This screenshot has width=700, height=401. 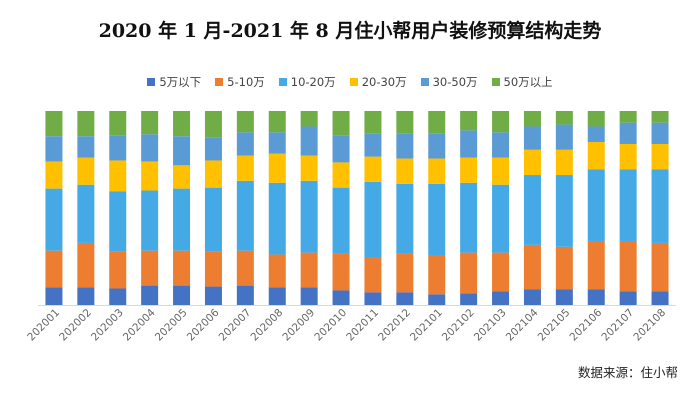 I want to click on x-tick-label: 202011, so click(x=362, y=325).